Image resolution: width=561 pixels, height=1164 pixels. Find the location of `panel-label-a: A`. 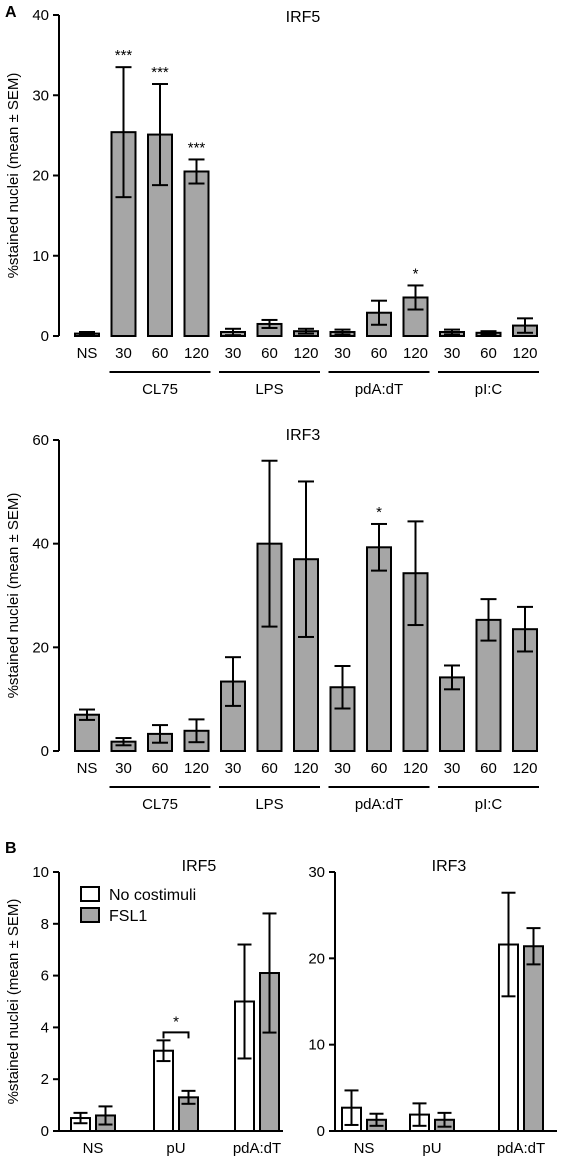

panel-label-a: A is located at coordinates (11, 12).